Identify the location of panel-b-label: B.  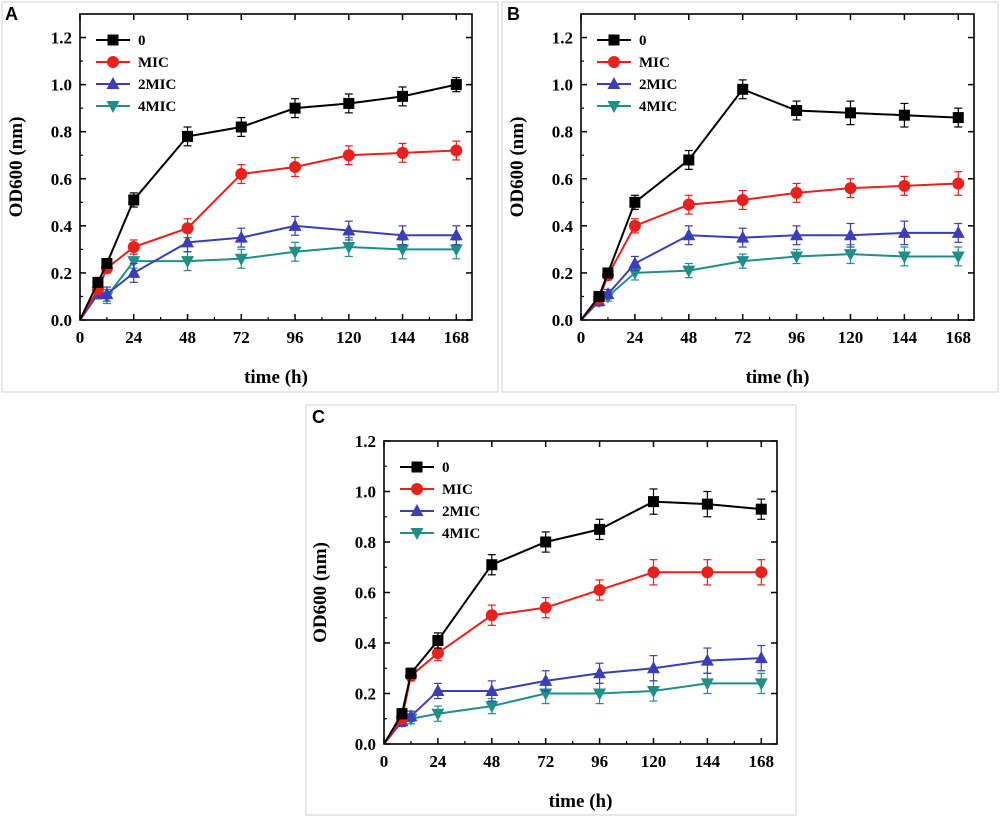
(513, 14).